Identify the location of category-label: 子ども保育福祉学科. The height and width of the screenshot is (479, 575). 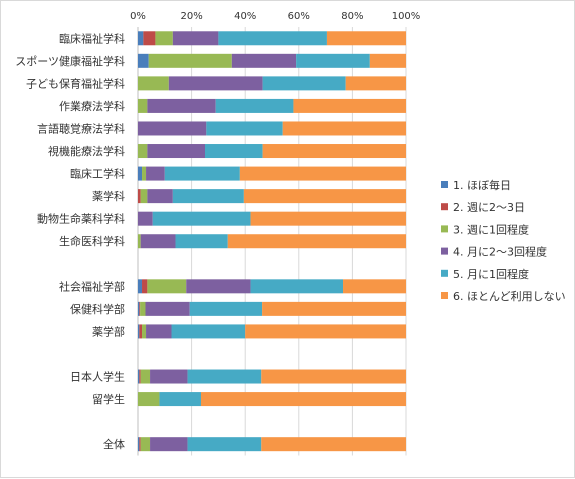
(75, 83).